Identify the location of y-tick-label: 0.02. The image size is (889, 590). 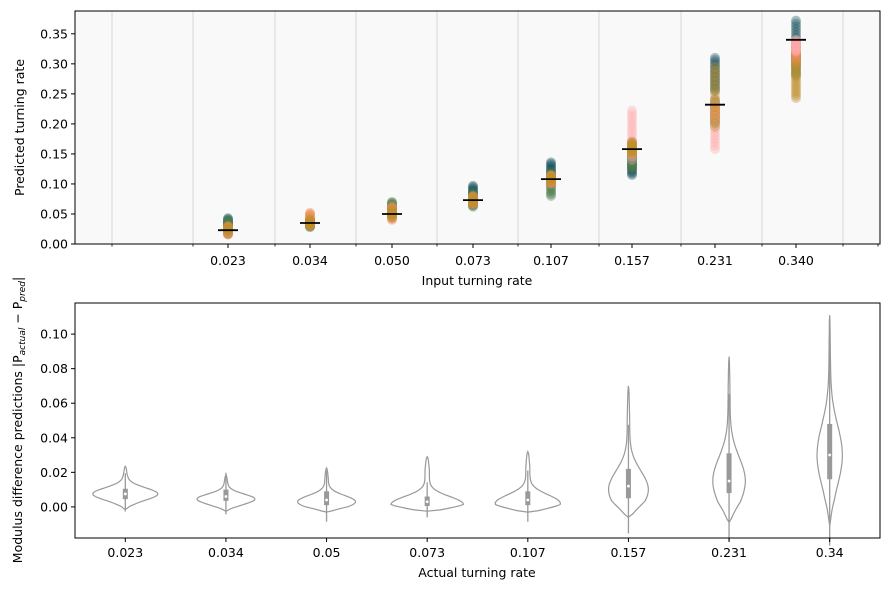
(54, 472).